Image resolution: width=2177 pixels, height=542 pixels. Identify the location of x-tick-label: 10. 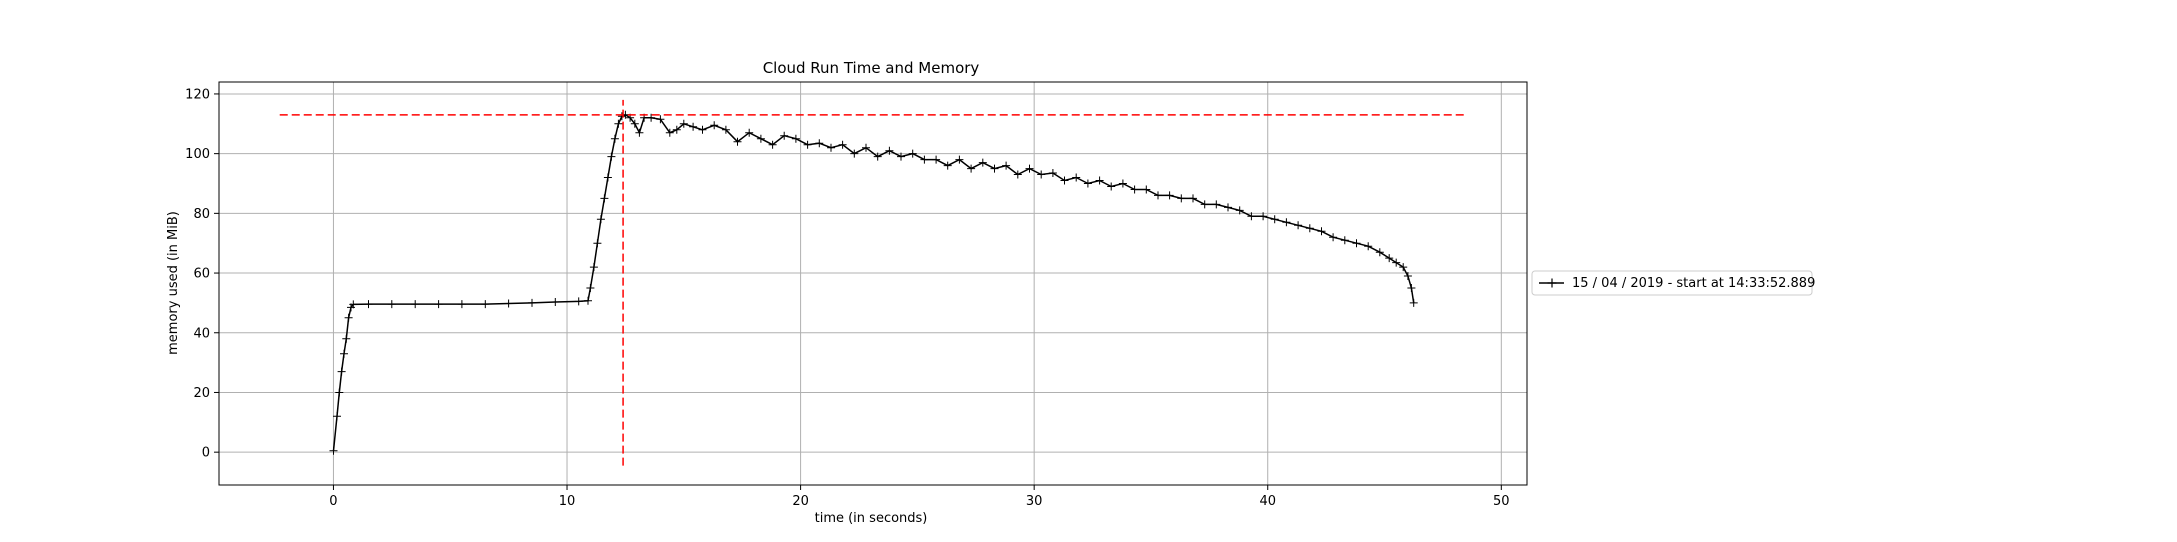
(567, 501).